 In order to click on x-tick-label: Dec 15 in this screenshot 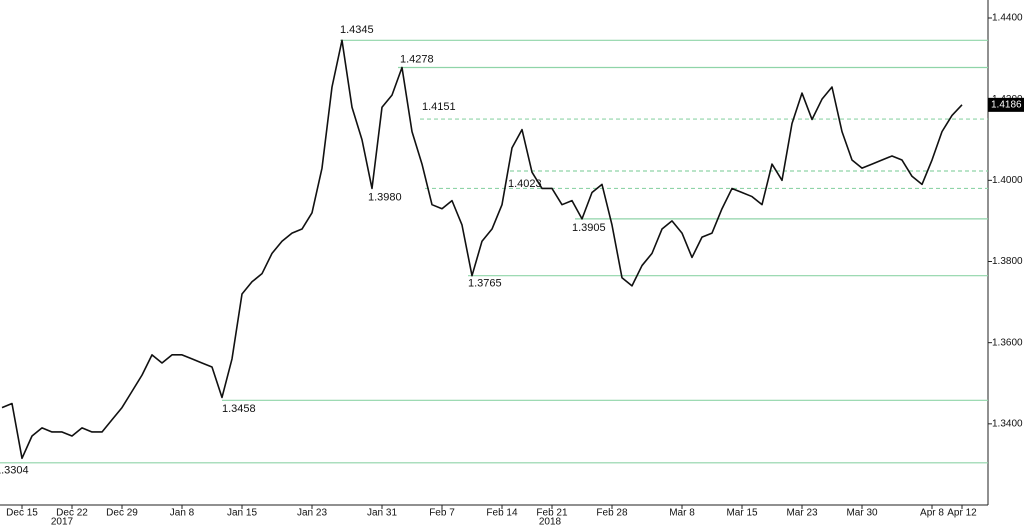, I will do `click(22, 513)`.